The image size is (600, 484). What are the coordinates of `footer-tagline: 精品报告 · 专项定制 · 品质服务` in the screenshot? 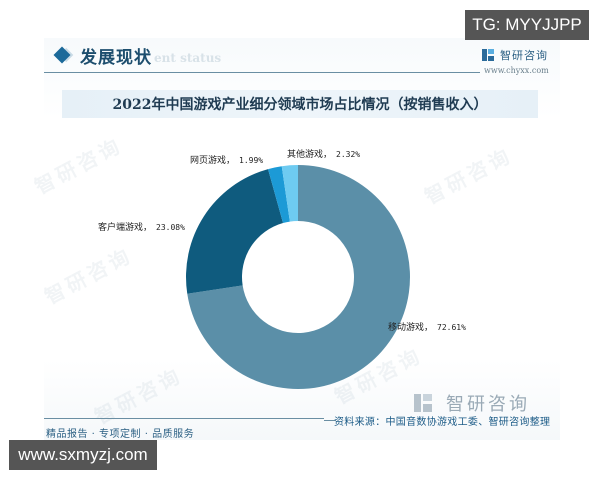 It's located at (120, 434).